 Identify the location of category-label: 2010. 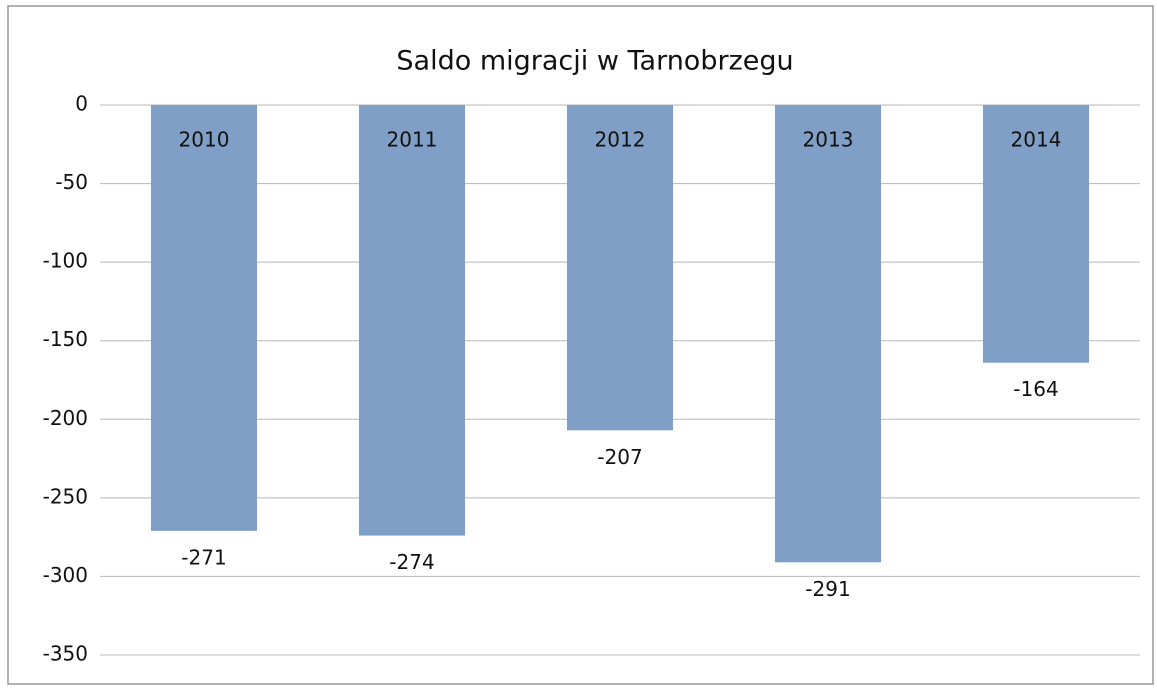
(204, 140).